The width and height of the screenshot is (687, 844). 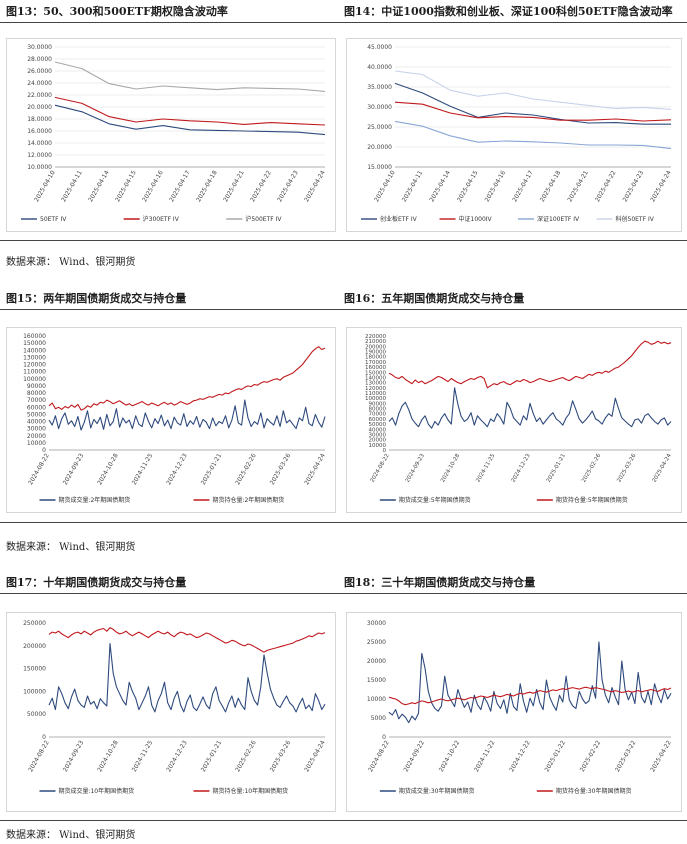 I want to click on y-tick-label: 18.0000, so click(x=39, y=119).